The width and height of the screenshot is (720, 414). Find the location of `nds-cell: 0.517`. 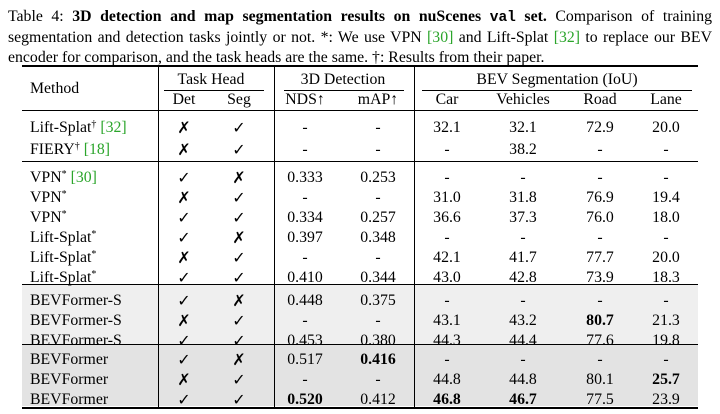

nds-cell: 0.517 is located at coordinates (305, 359).